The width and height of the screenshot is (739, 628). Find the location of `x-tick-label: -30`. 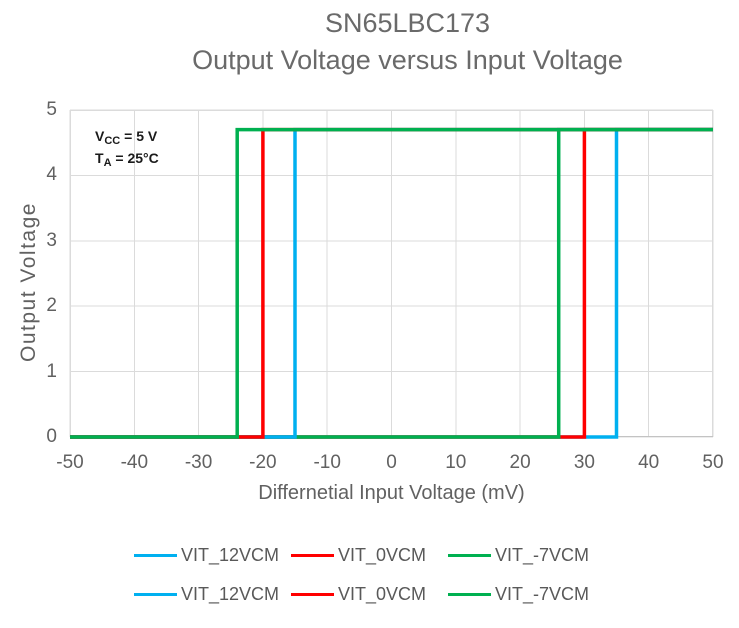

x-tick-label: -30 is located at coordinates (198, 462).